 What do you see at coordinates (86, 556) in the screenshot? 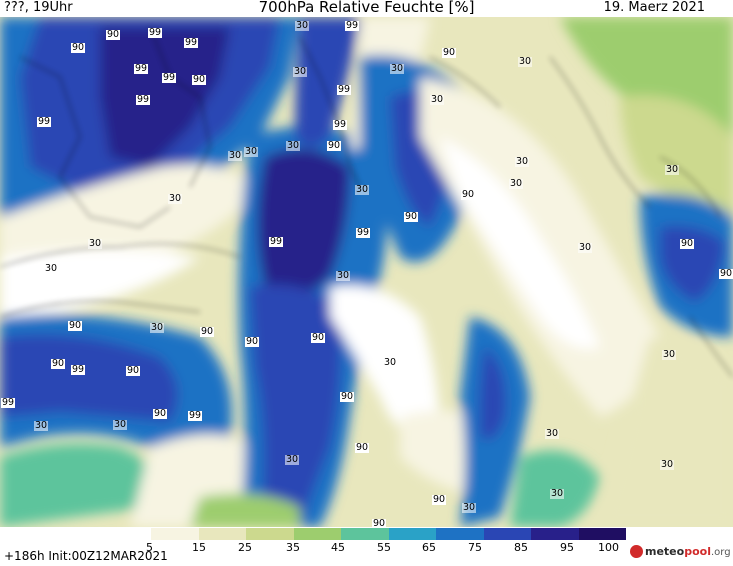
I see `run-info: +186h Init:00Z12MAR2021` at bounding box center [86, 556].